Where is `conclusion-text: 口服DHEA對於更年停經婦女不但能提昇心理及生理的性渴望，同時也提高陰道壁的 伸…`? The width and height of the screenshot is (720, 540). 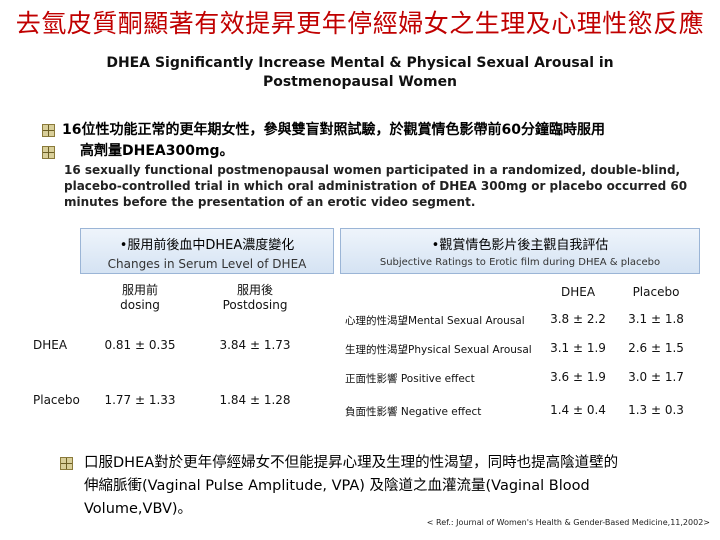 conclusion-text: 口服DHEA對於更年停經婦女不但能提昇心理及生理的性渴望，同時也提高陰道壁的 伸… is located at coordinates (394, 486).